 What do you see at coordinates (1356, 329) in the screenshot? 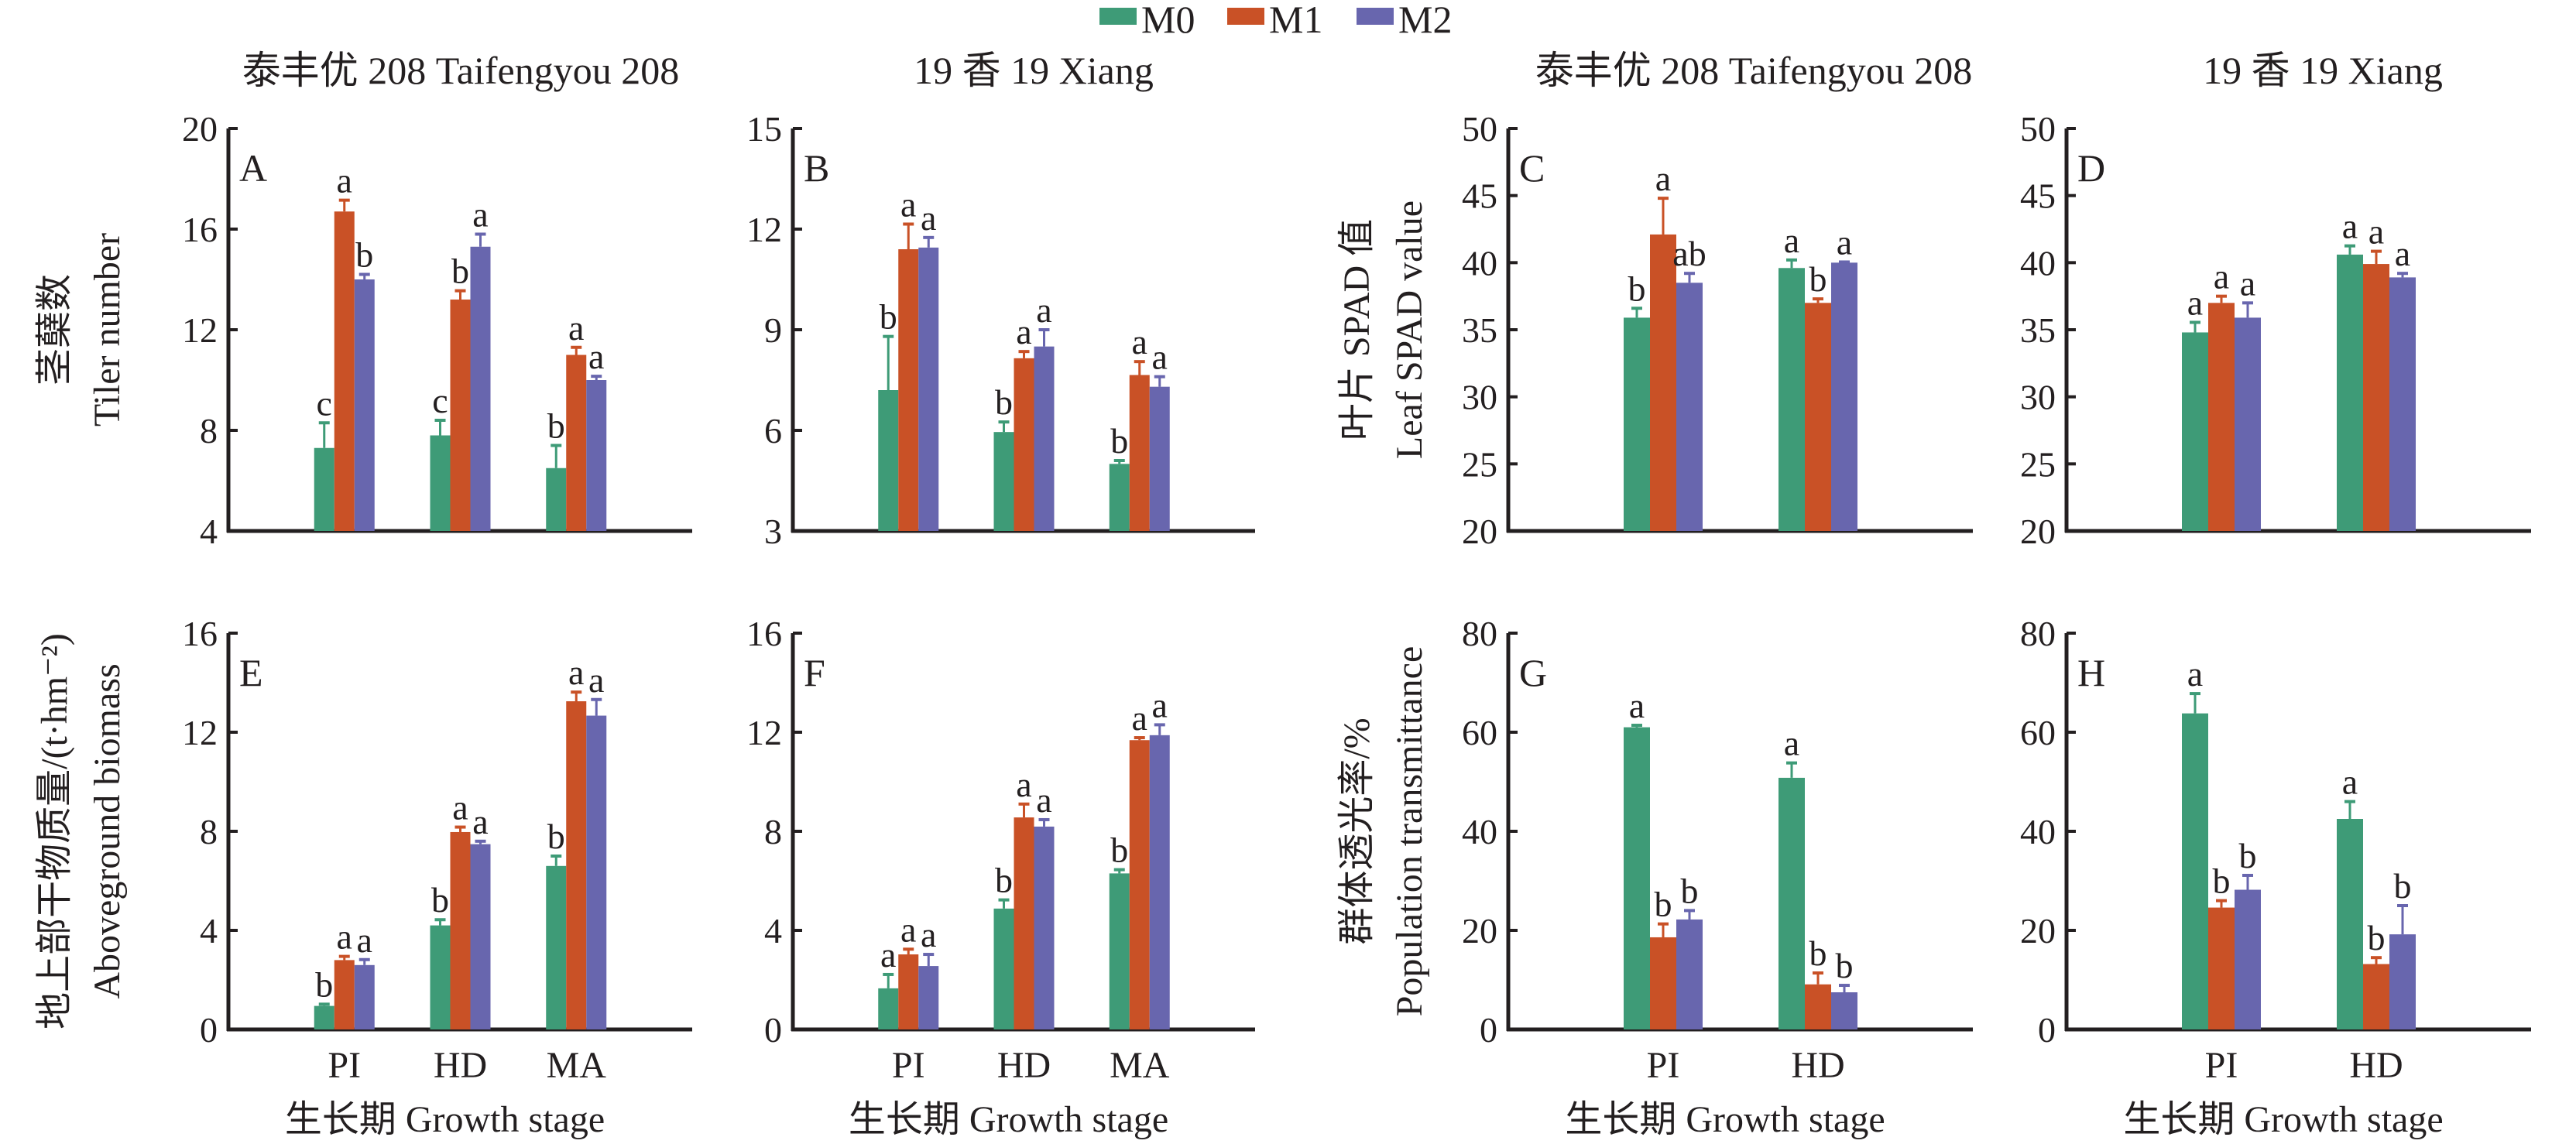
I see `y-axis-title-cn: 叶片 SPAD 值` at bounding box center [1356, 329].